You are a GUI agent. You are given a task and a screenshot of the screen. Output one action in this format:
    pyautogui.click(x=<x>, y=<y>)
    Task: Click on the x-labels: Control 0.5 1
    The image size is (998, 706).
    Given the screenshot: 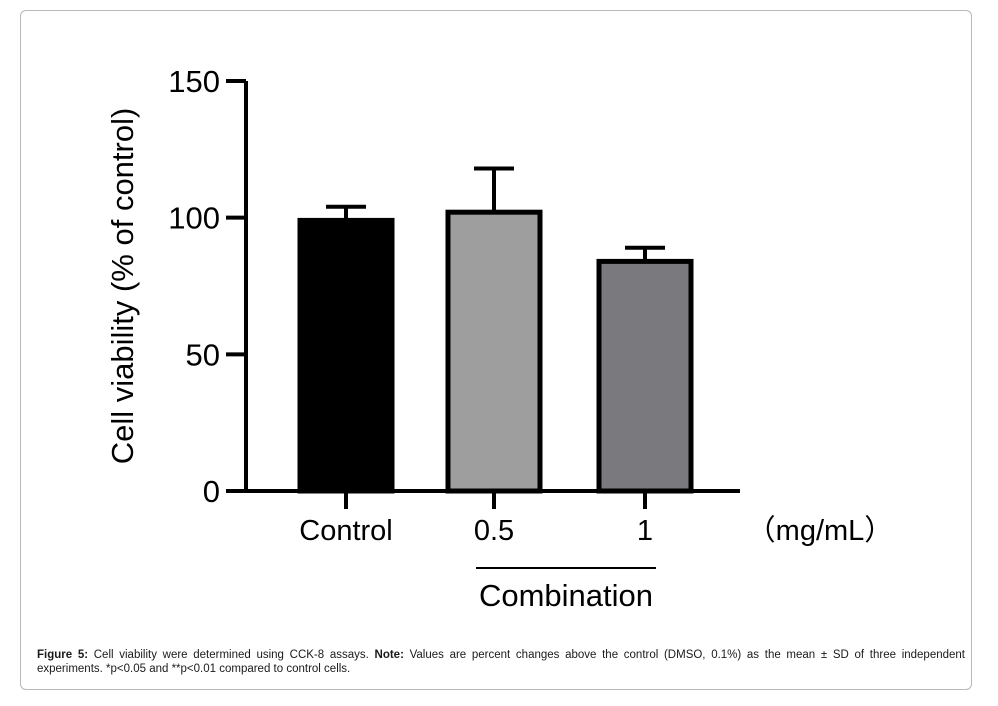 What is the action you would take?
    pyautogui.click(x=476, y=519)
    